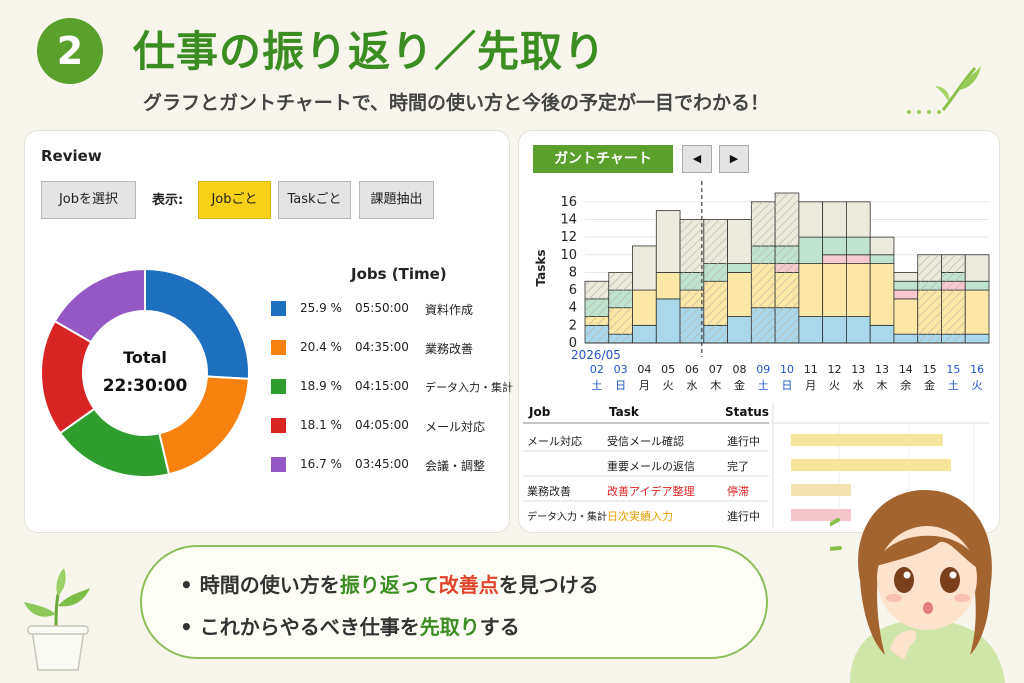 This screenshot has height=683, width=1024. Describe the element at coordinates (811, 369) in the screenshot. I see `x-tick-day: 11` at that location.